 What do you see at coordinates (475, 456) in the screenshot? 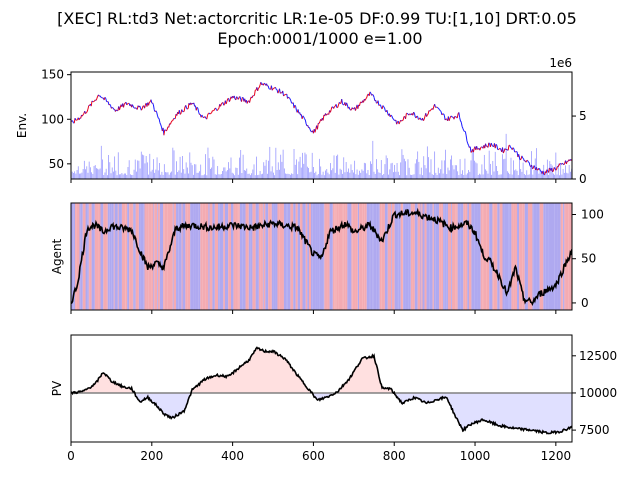
I see `x-tick-label: 1000` at bounding box center [475, 456].